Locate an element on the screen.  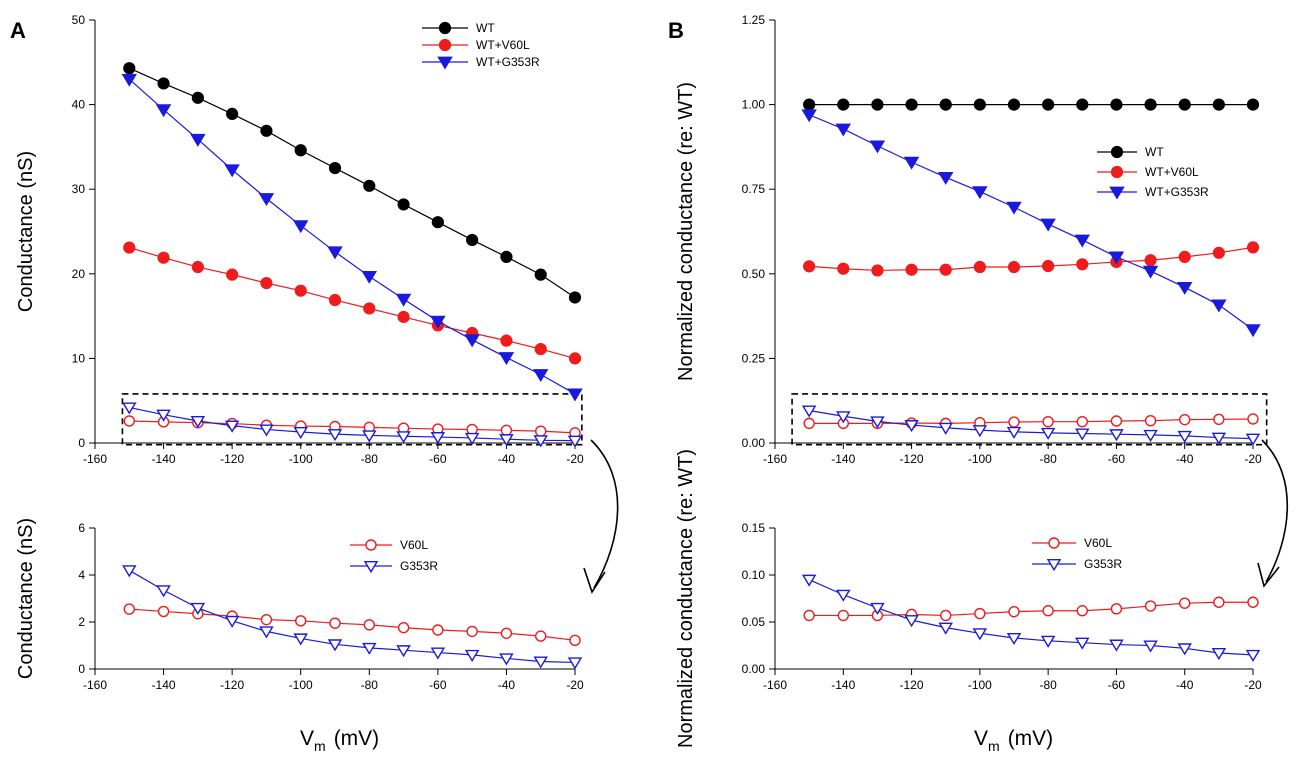
series-line-g353r is located at coordinates (352, 616).